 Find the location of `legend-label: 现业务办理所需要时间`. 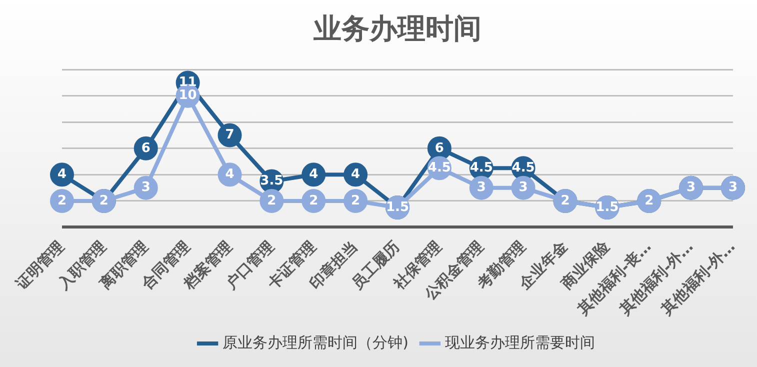

legend-label: 现业务办理所需要时间 is located at coordinates (519, 342).